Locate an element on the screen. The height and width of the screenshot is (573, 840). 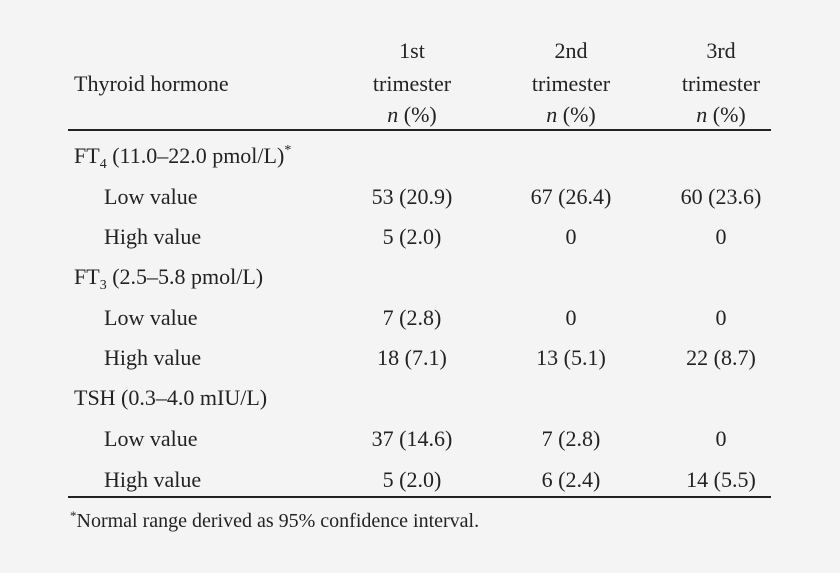
group-heading-tsh: TSH (0.3–4.0 mIU/L) is located at coordinates (171, 397).